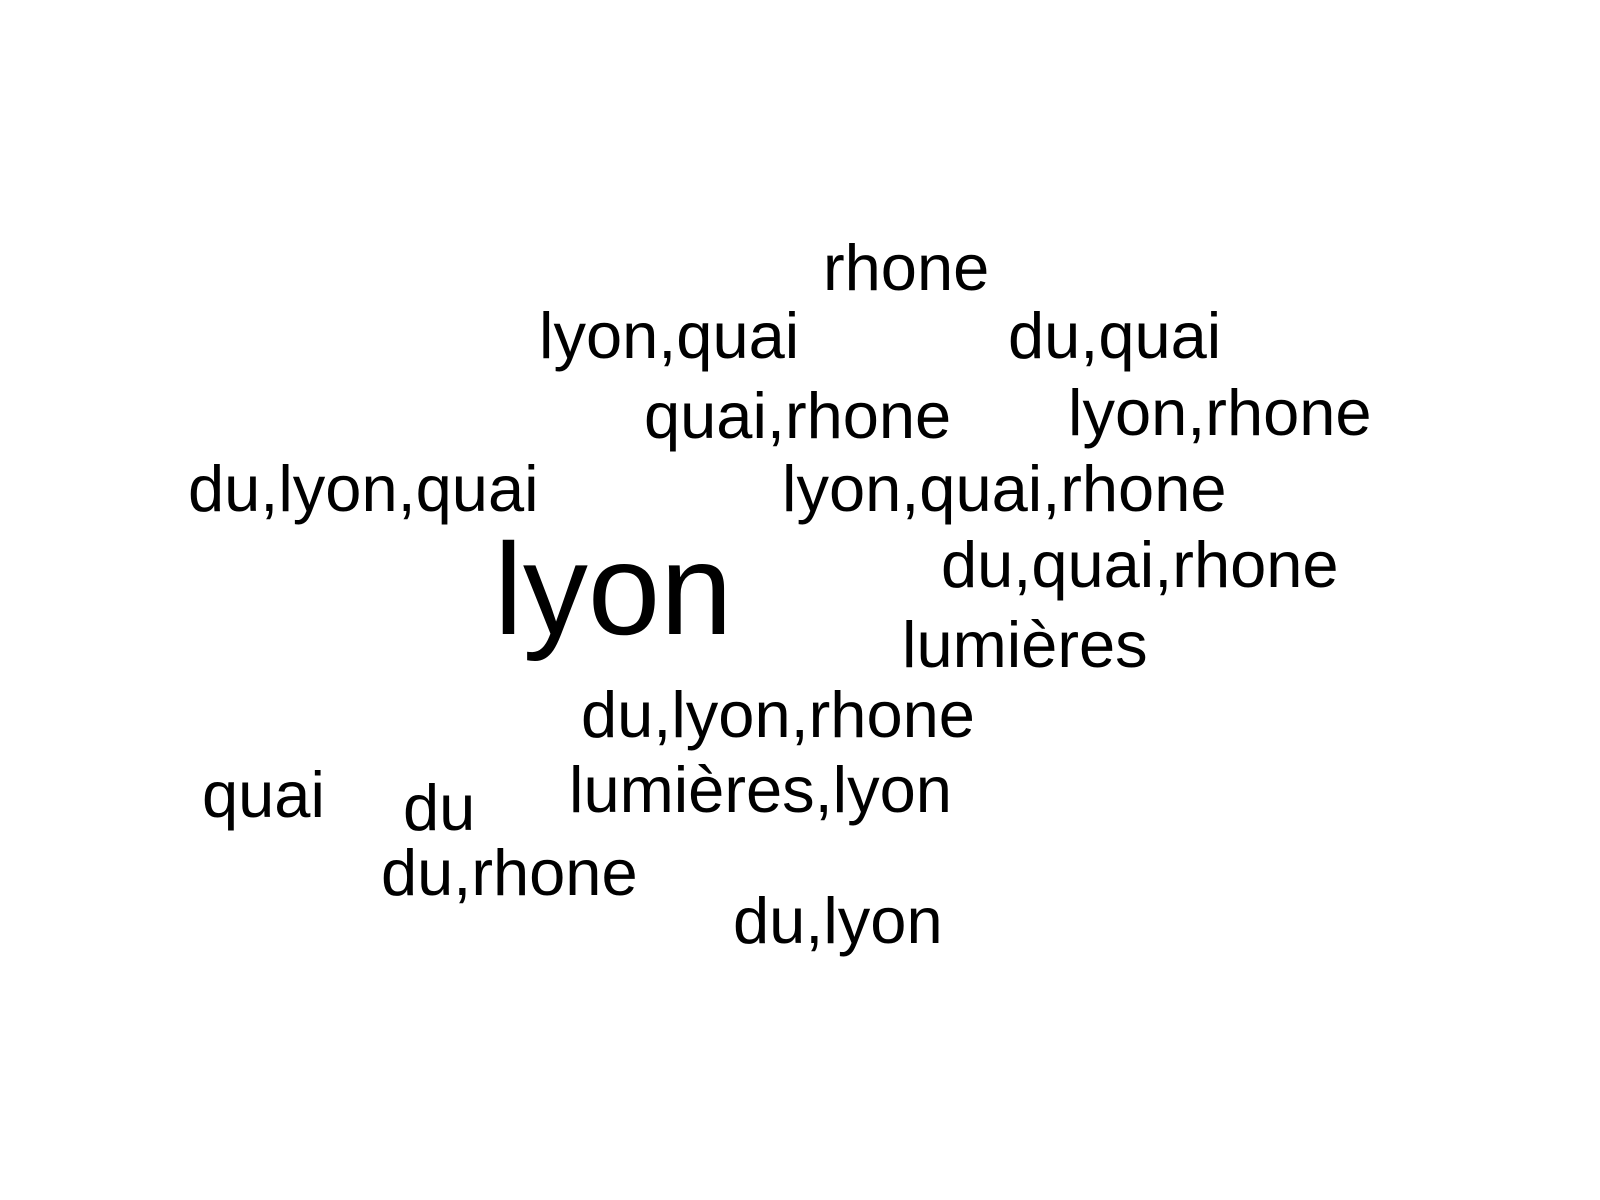  Describe the element at coordinates (1004, 488) in the screenshot. I see `word-lyon-quai-rhone: lyon,quai,rhone` at that location.